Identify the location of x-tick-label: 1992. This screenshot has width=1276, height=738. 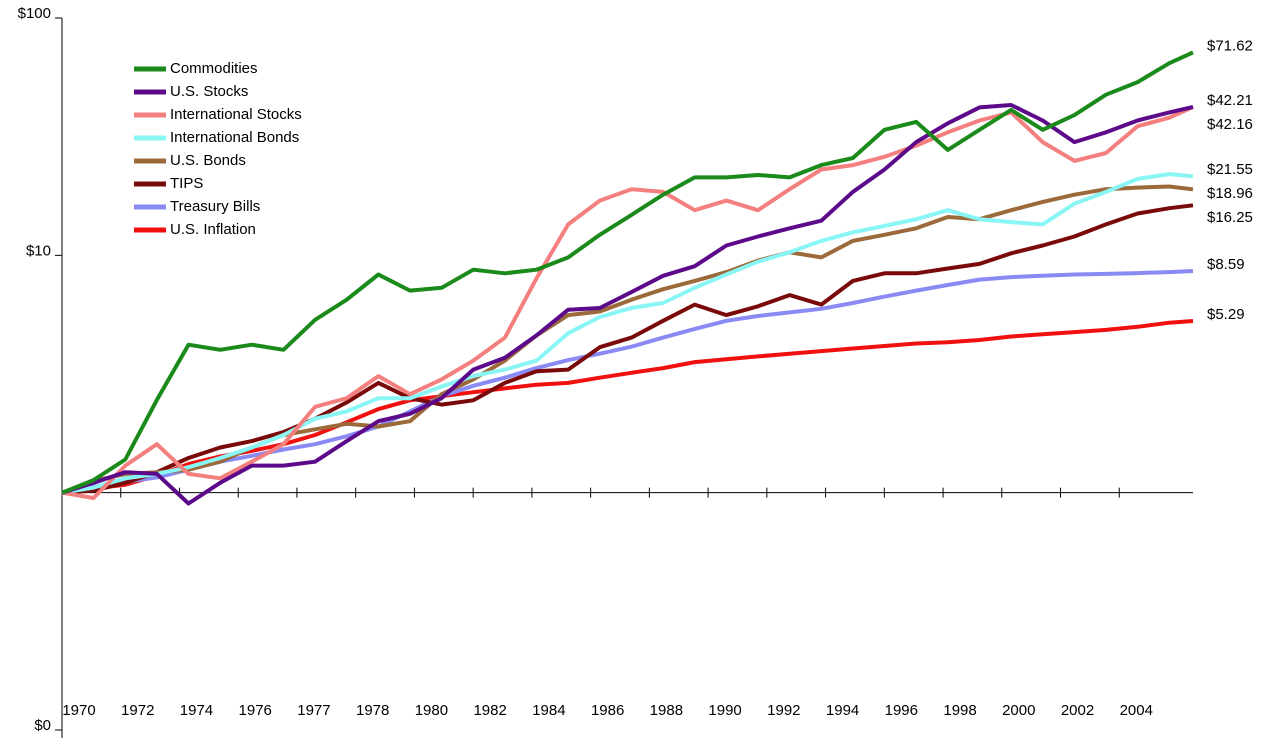
(783, 710).